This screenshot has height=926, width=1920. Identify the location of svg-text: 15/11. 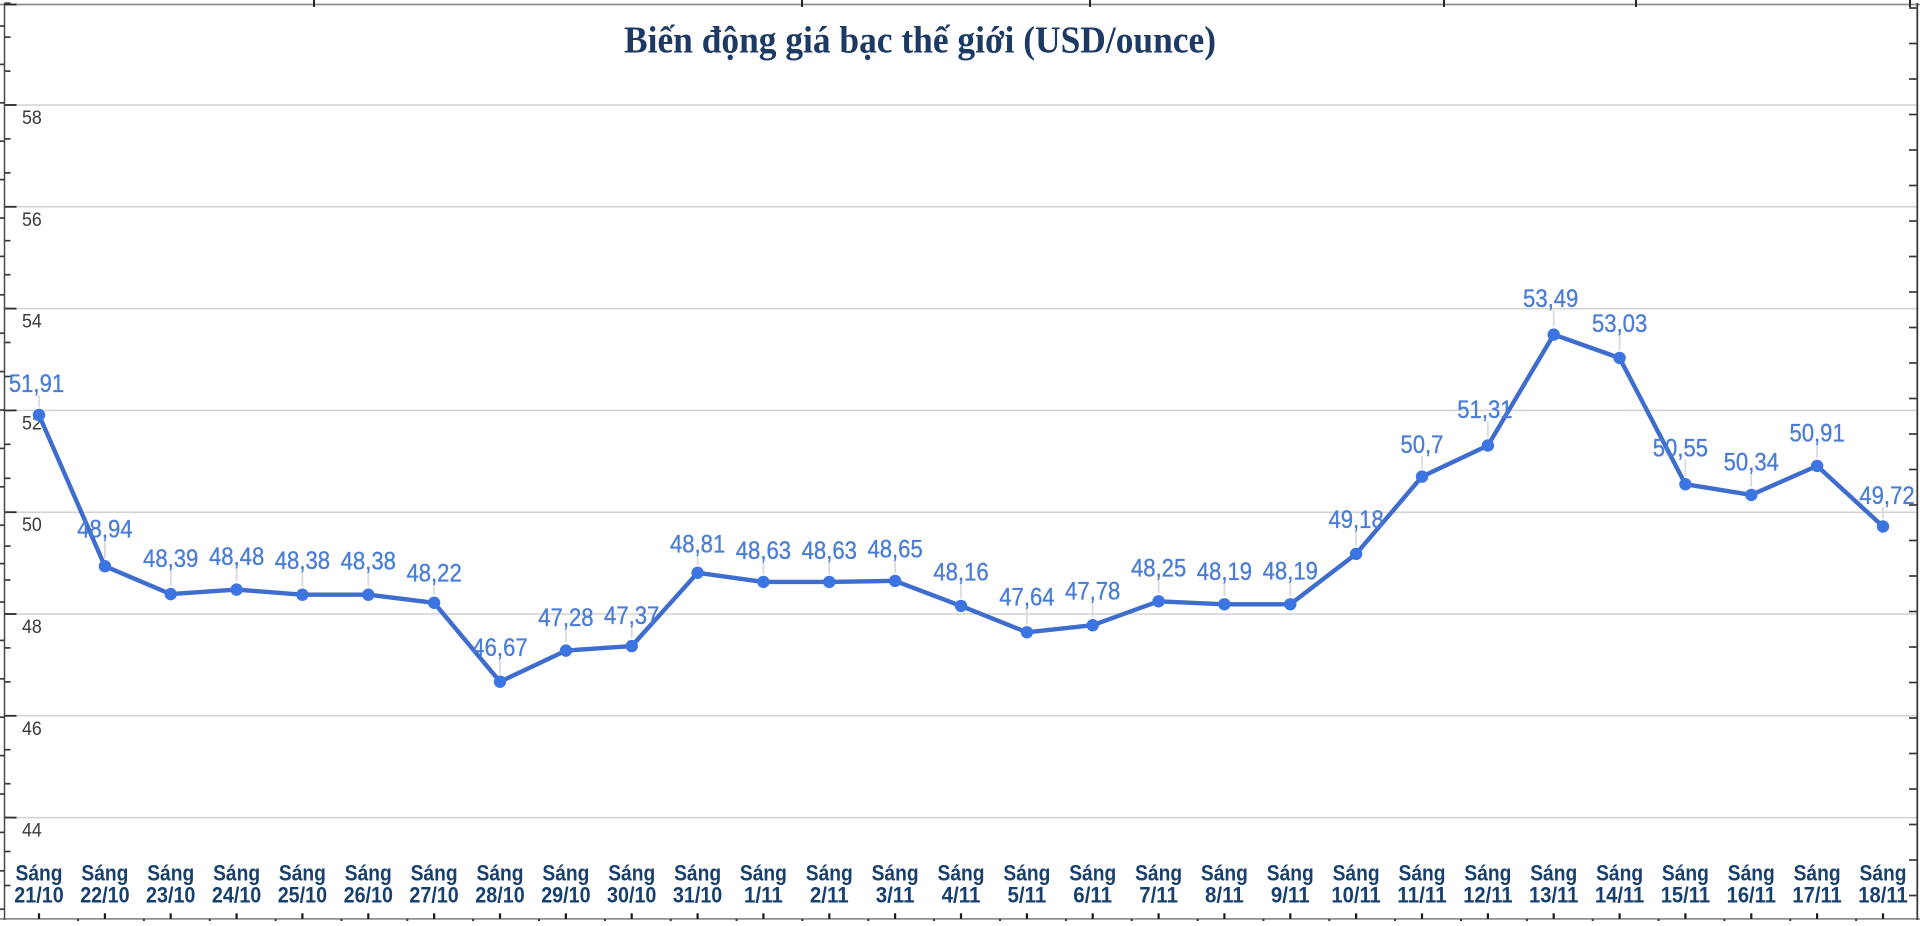
(1685, 895).